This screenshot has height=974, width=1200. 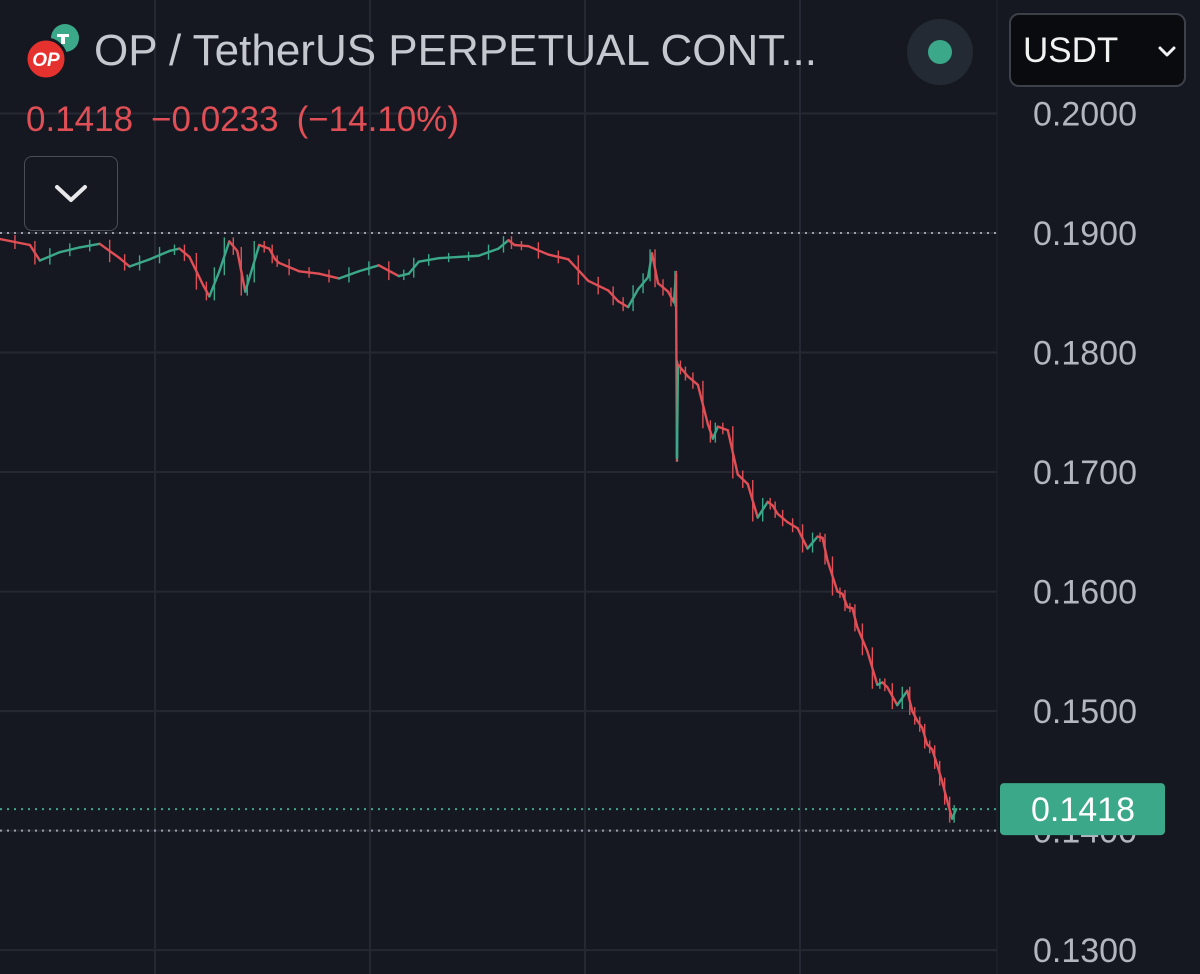 I want to click on price-change-percent: (−14.10%), so click(x=378, y=119).